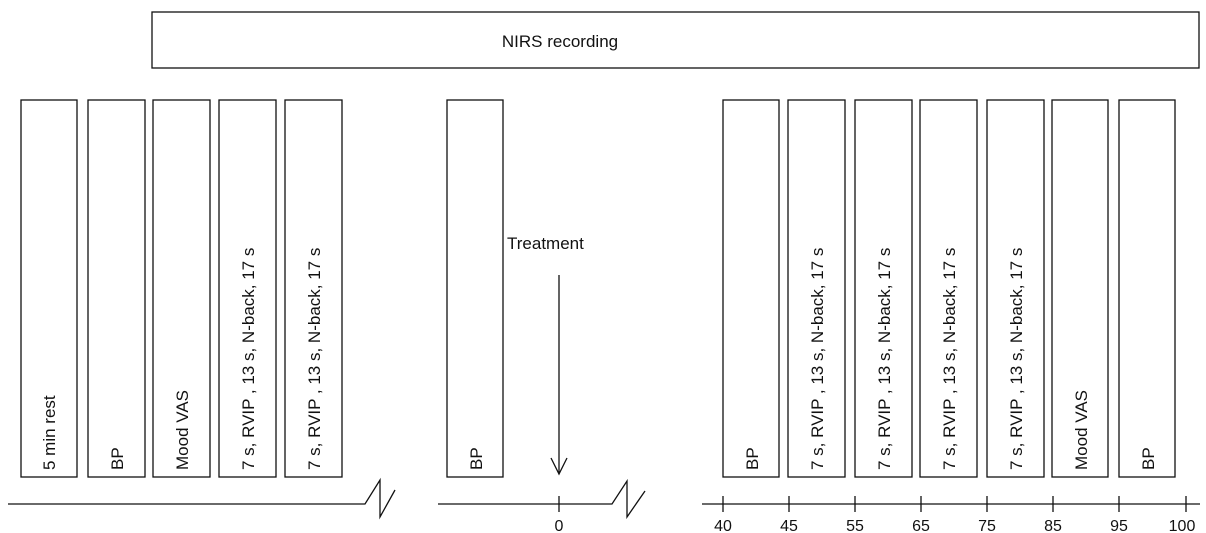 This screenshot has width=1206, height=533. What do you see at coordinates (1080, 288) in the screenshot?
I see `block-mood-vas-post: Mood VAS` at bounding box center [1080, 288].